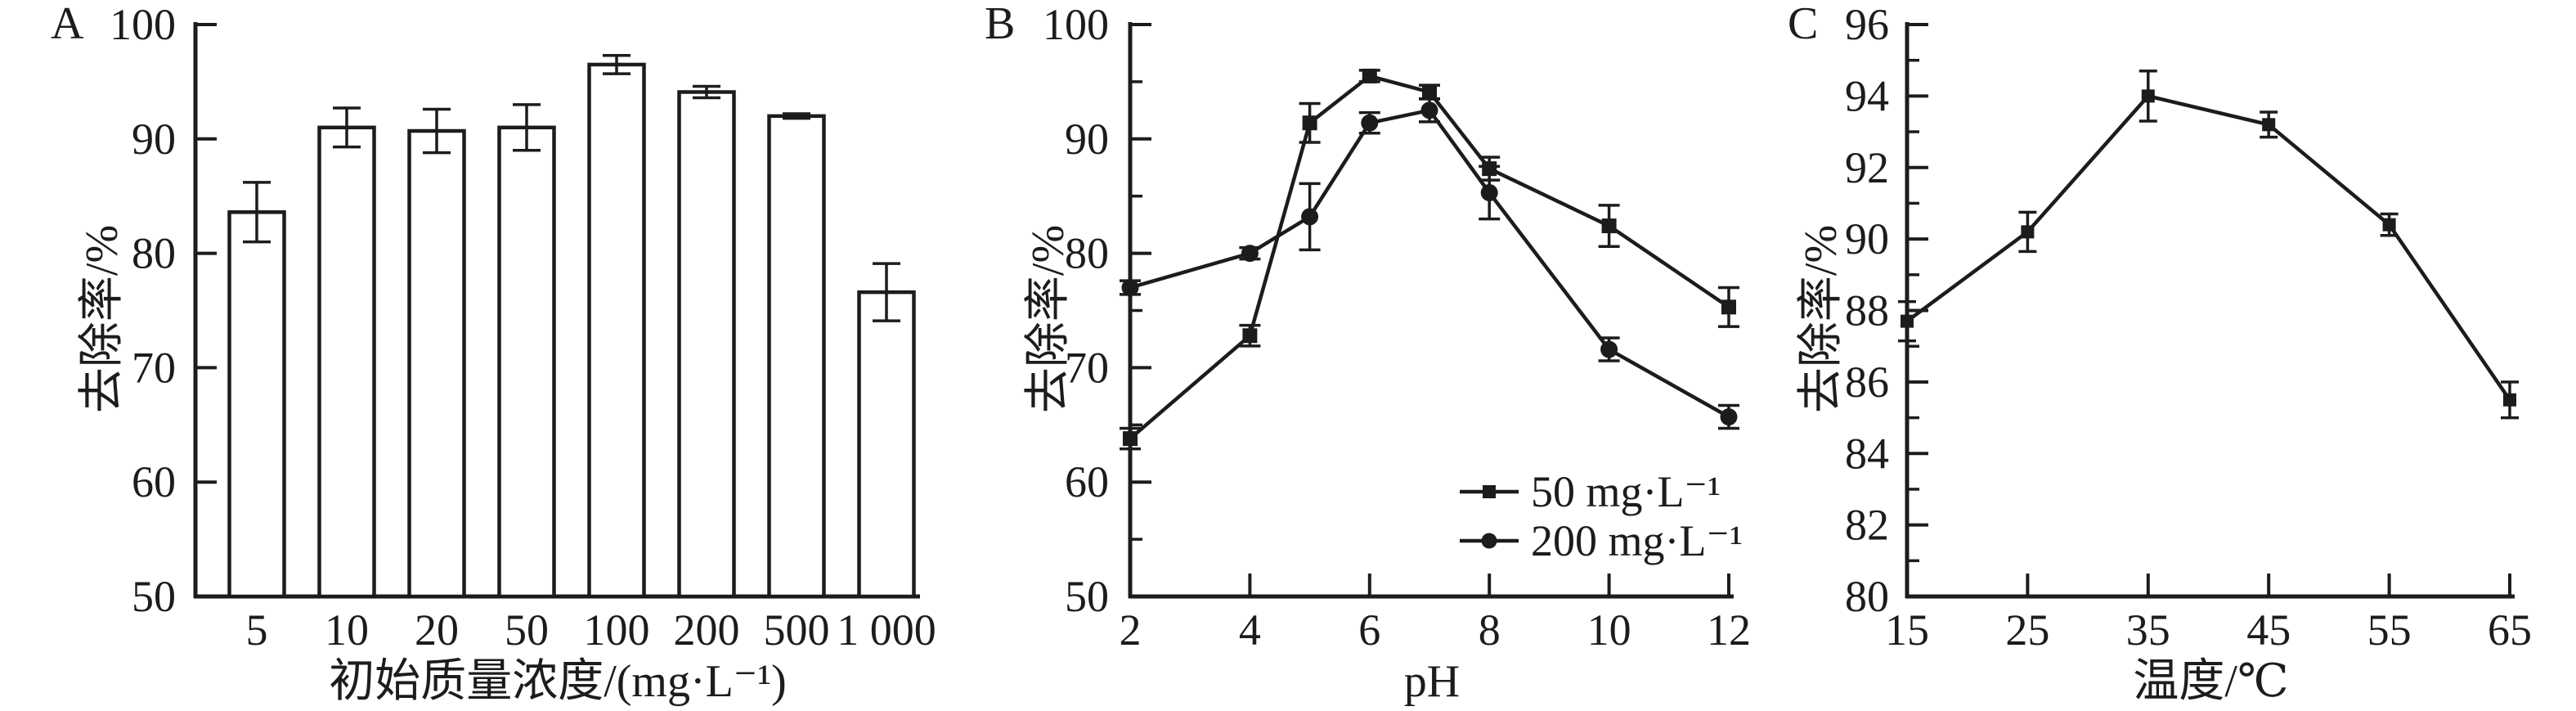 The width and height of the screenshot is (2576, 711). Describe the element at coordinates (1867, 383) in the screenshot. I see `y-tick-label: 86` at that location.